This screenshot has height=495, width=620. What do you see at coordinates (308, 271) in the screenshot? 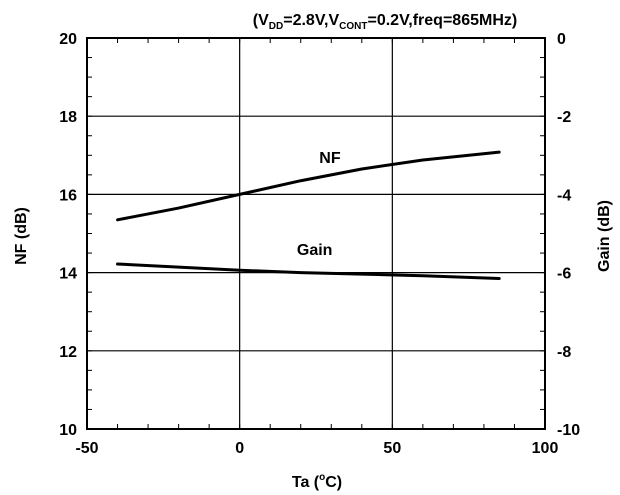
I see `series-line-gain` at bounding box center [308, 271].